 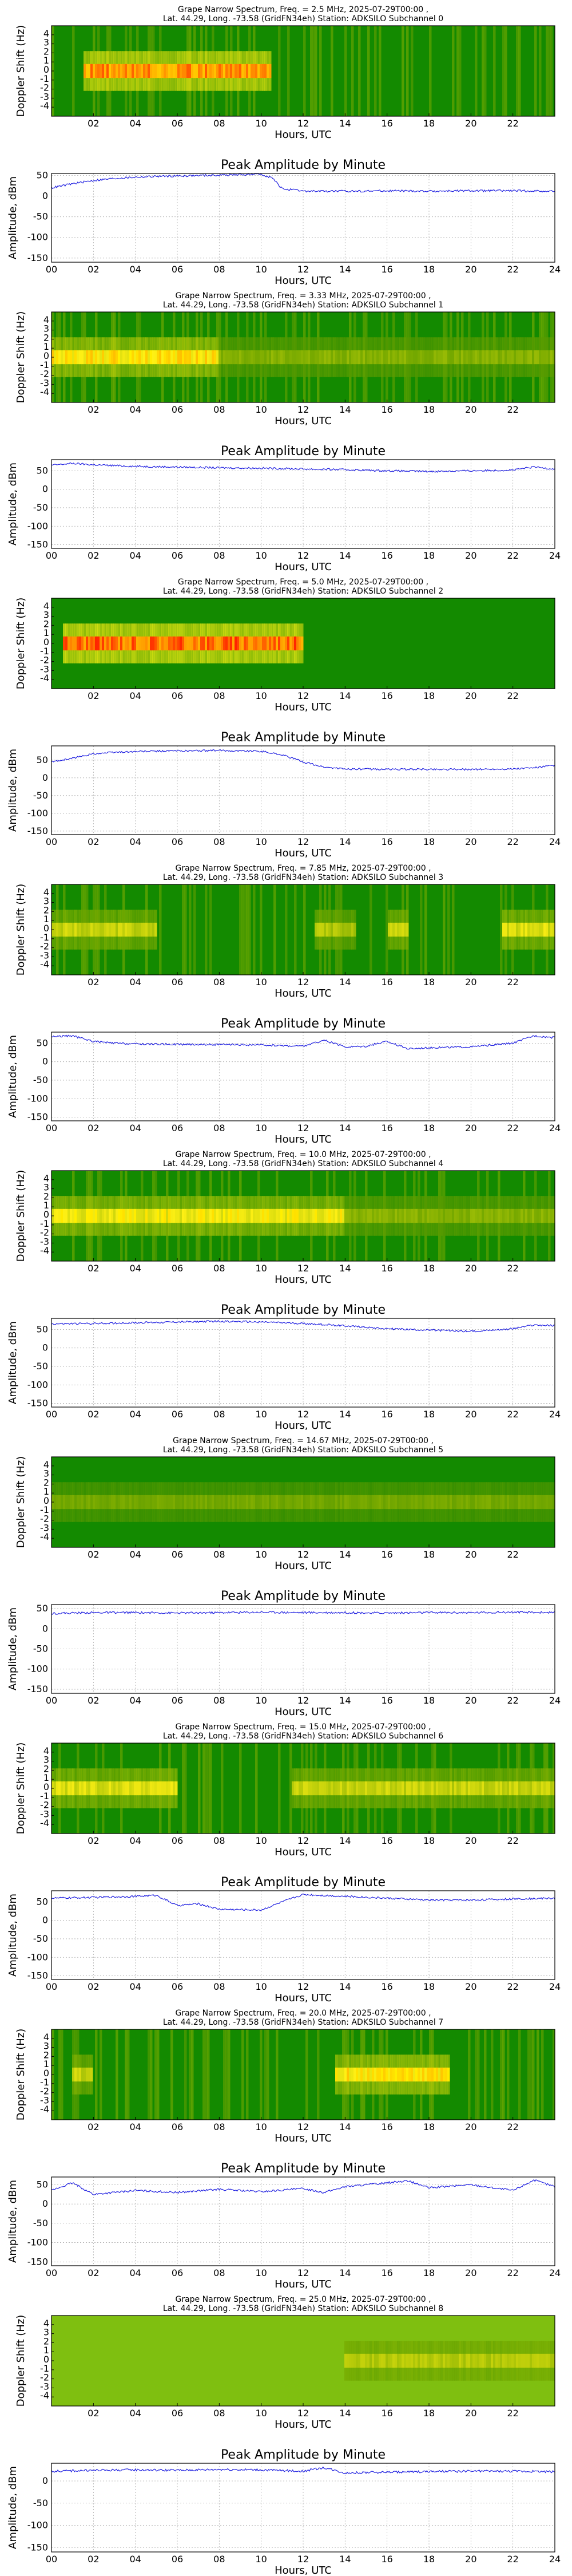 What do you see at coordinates (261, 1986) in the screenshot?
I see `x-tick-label: 10` at bounding box center [261, 1986].